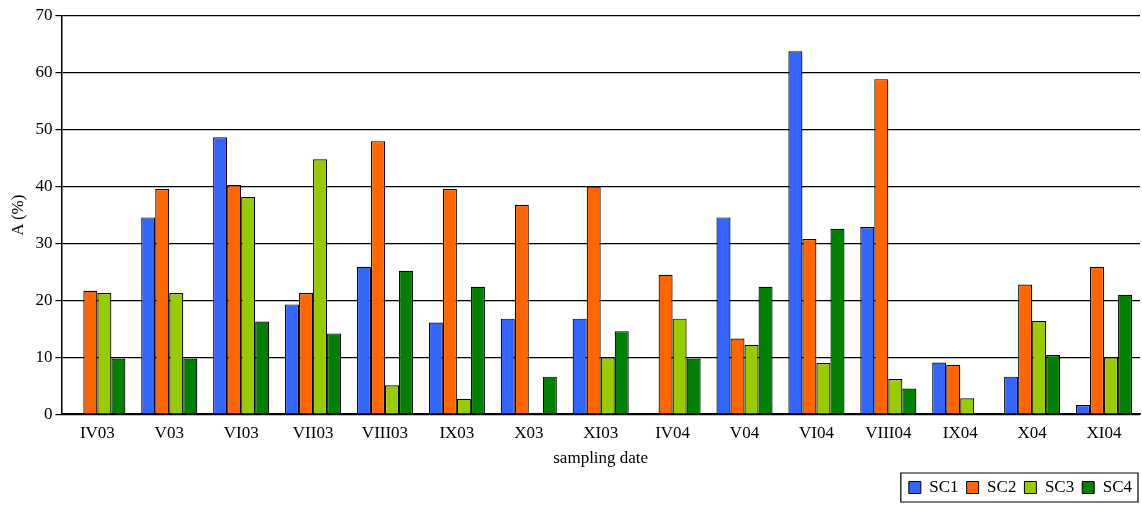 The image size is (1142, 506). I want to click on legend-label: SC3, so click(1059, 486).